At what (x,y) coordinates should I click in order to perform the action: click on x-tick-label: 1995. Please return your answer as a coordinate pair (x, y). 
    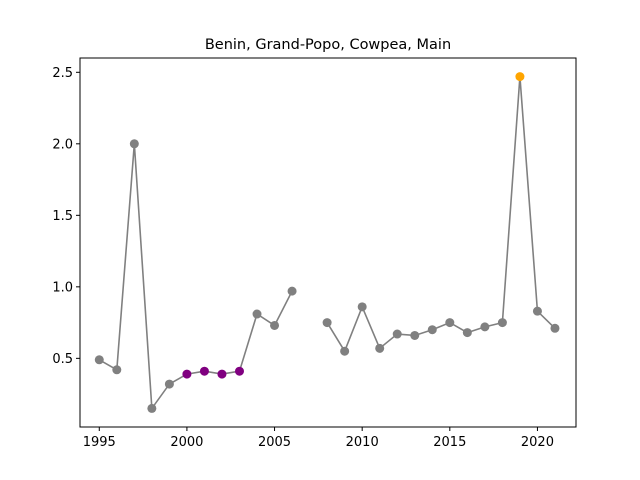
    Looking at the image, I should click on (99, 442).